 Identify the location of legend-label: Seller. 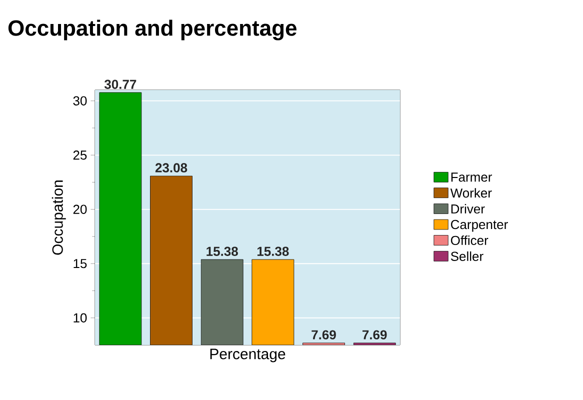
(467, 256).